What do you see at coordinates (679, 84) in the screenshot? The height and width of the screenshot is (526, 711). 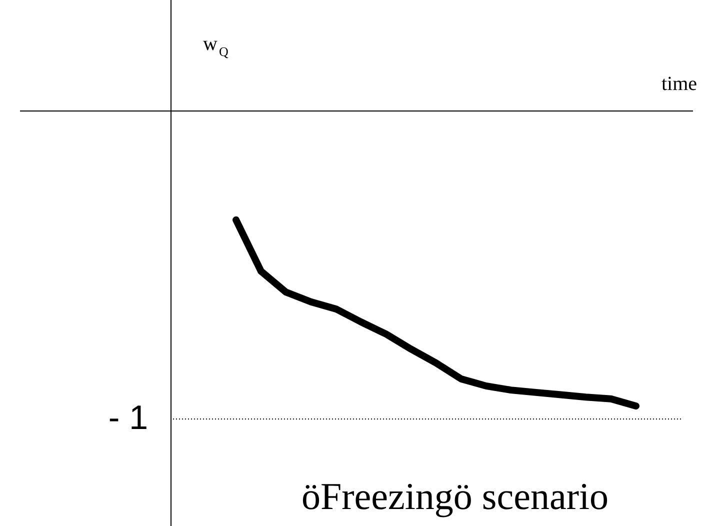 I see `x-axis-title: time` at bounding box center [679, 84].